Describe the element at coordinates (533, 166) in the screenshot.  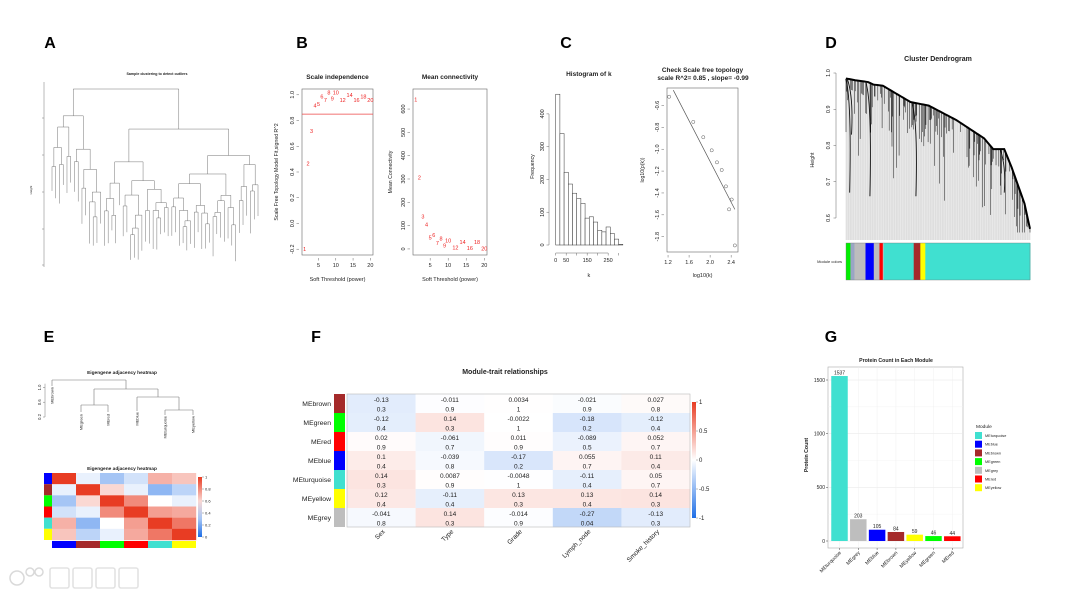
I see `y-axis-label: Frequency` at that location.